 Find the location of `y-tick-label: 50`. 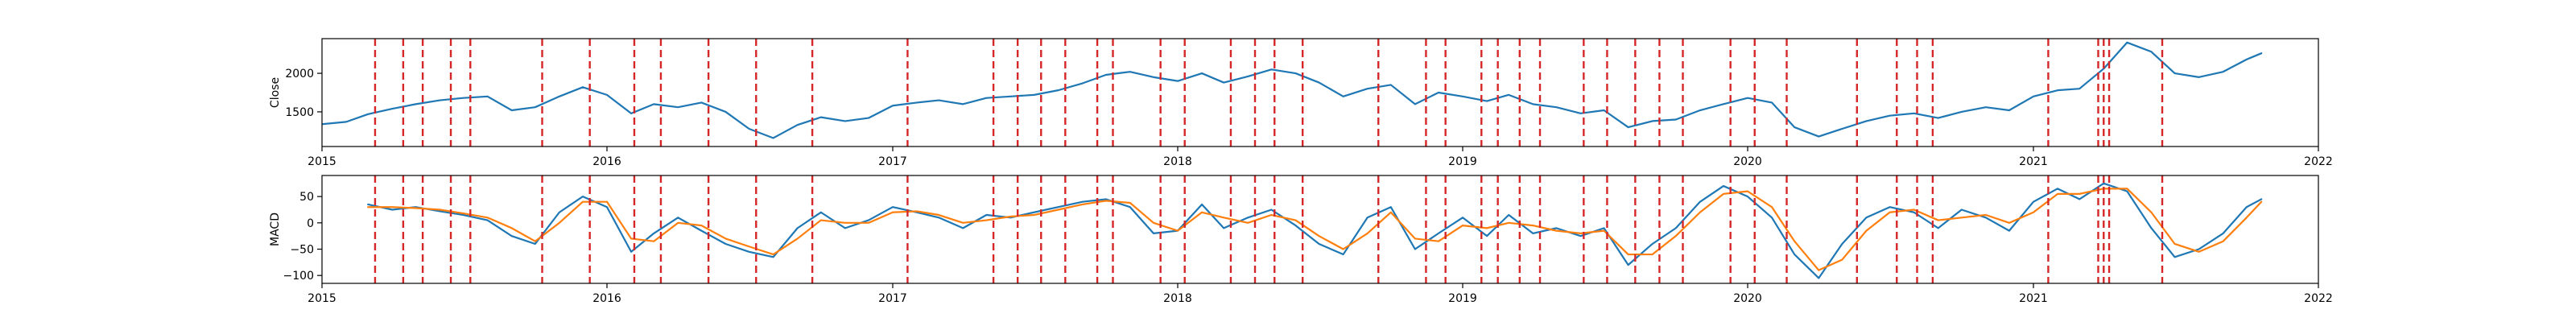

y-tick-label: 50 is located at coordinates (306, 197).